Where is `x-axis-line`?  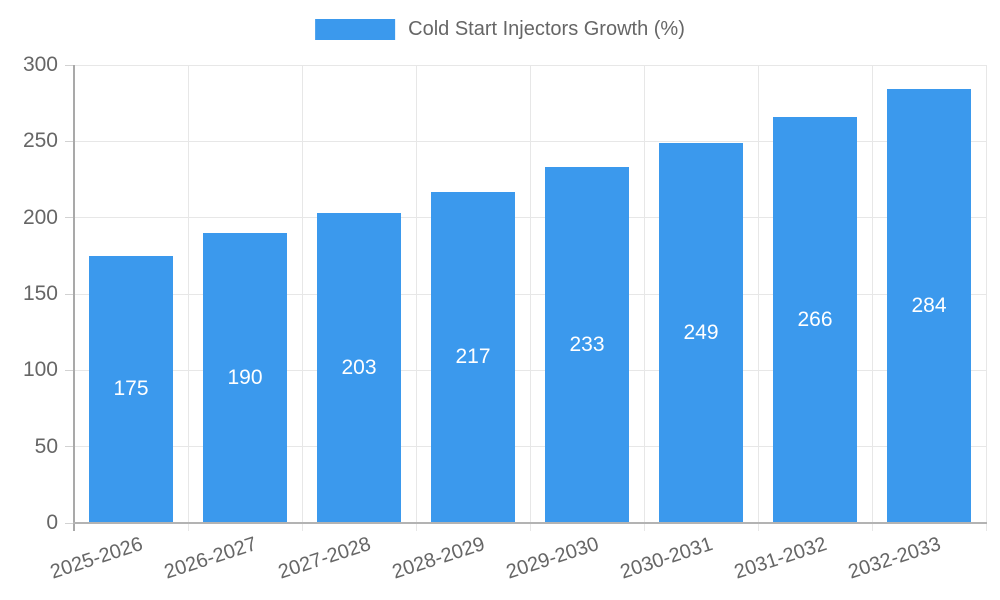 x-axis-line is located at coordinates (530, 523).